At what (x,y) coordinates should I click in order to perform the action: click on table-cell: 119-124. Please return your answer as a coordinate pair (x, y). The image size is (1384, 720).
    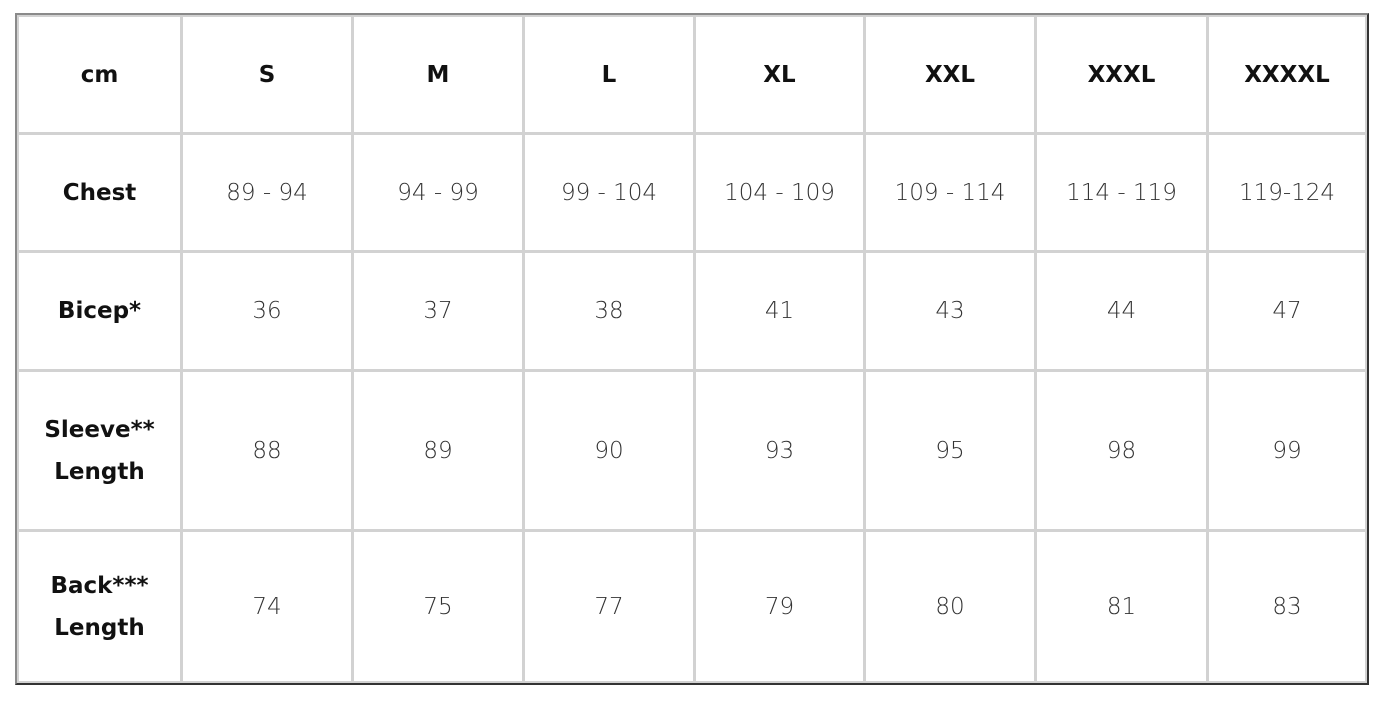
    Looking at the image, I should click on (1287, 192).